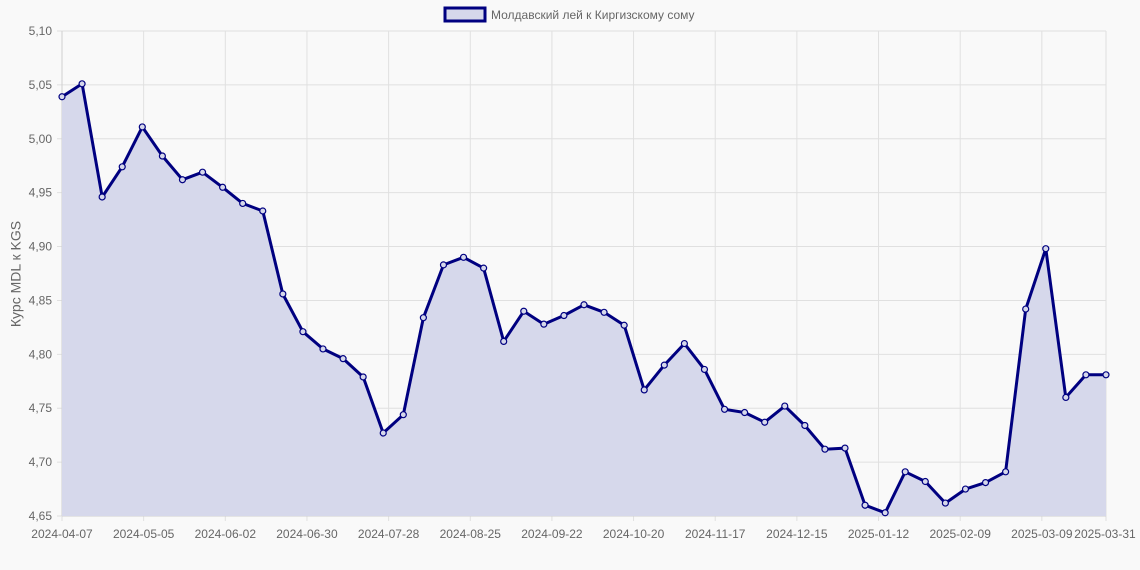  Describe the element at coordinates (634, 534) in the screenshot. I see `x-tick-label: 2024-10-20` at that location.